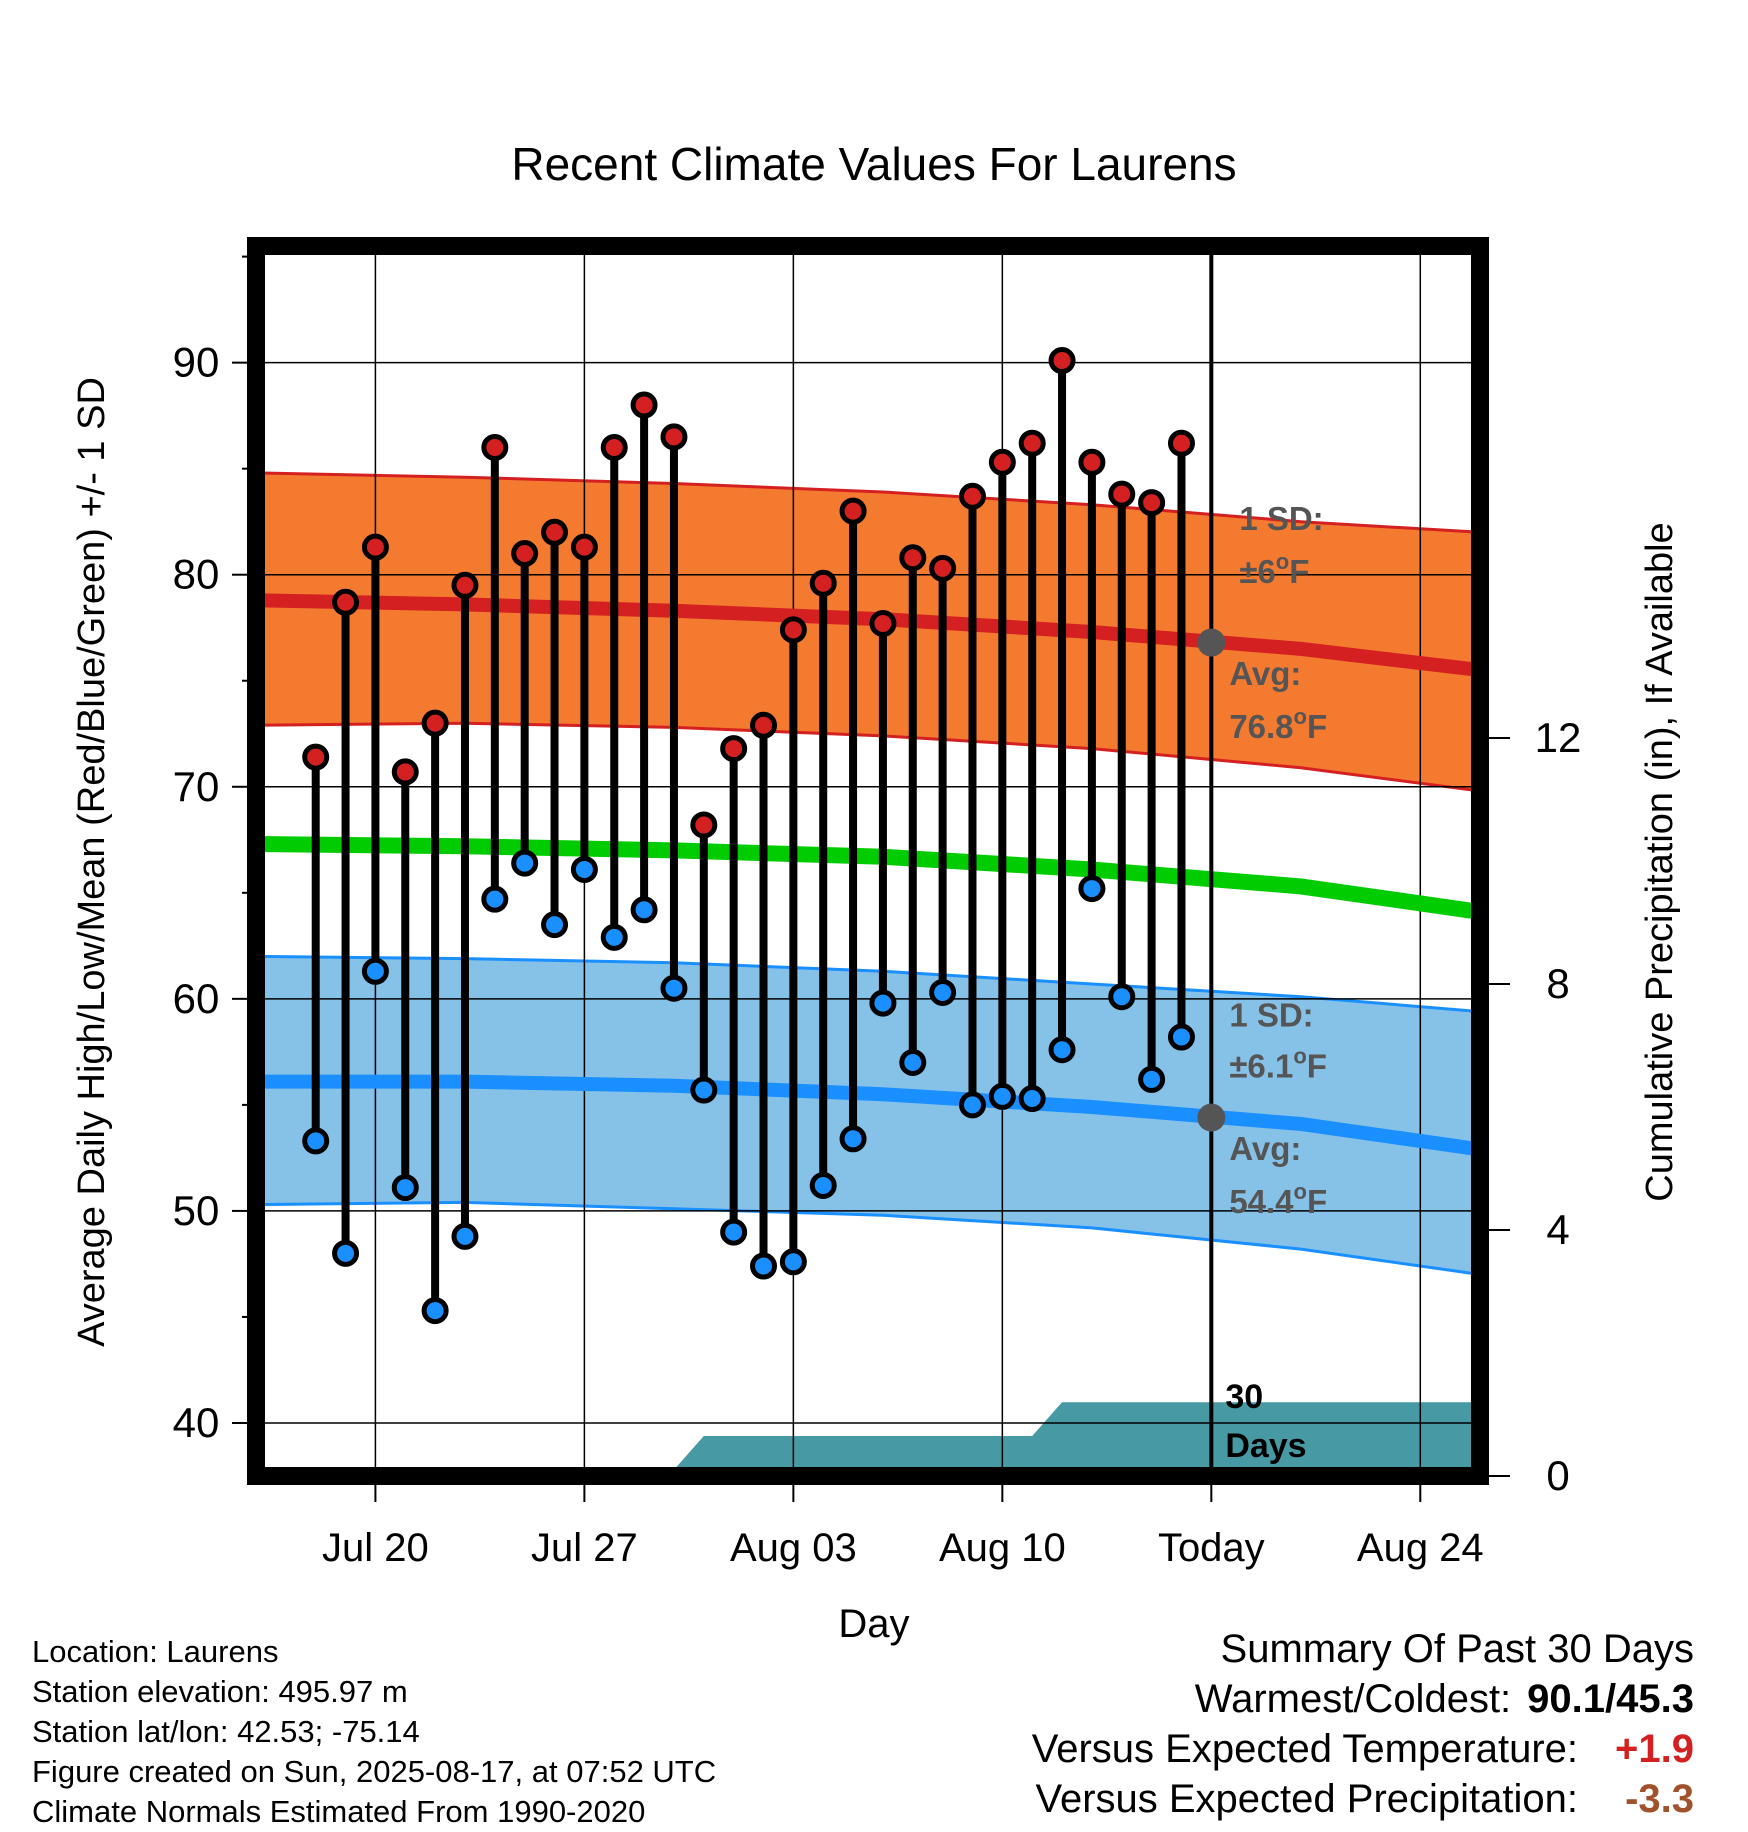 The image size is (1748, 1832). What do you see at coordinates (1353, 1699) in the screenshot?
I see `warm-cold-label: Warmest/Coldest:` at bounding box center [1353, 1699].